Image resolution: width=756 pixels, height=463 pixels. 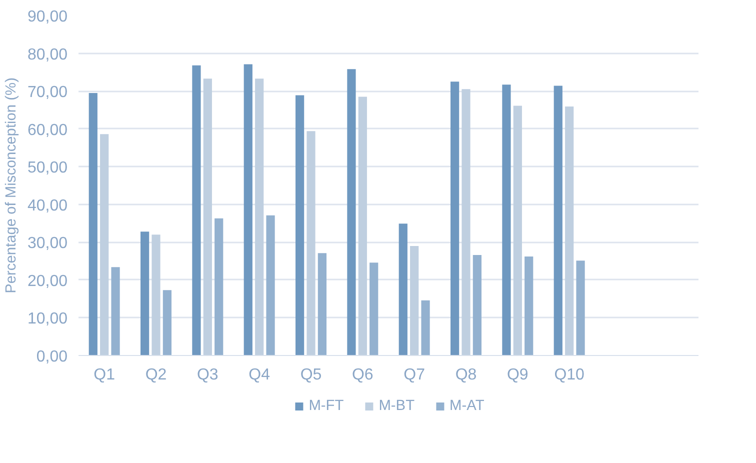 What do you see at coordinates (47, 281) in the screenshot?
I see `y-tick-label: 20,00` at bounding box center [47, 281].